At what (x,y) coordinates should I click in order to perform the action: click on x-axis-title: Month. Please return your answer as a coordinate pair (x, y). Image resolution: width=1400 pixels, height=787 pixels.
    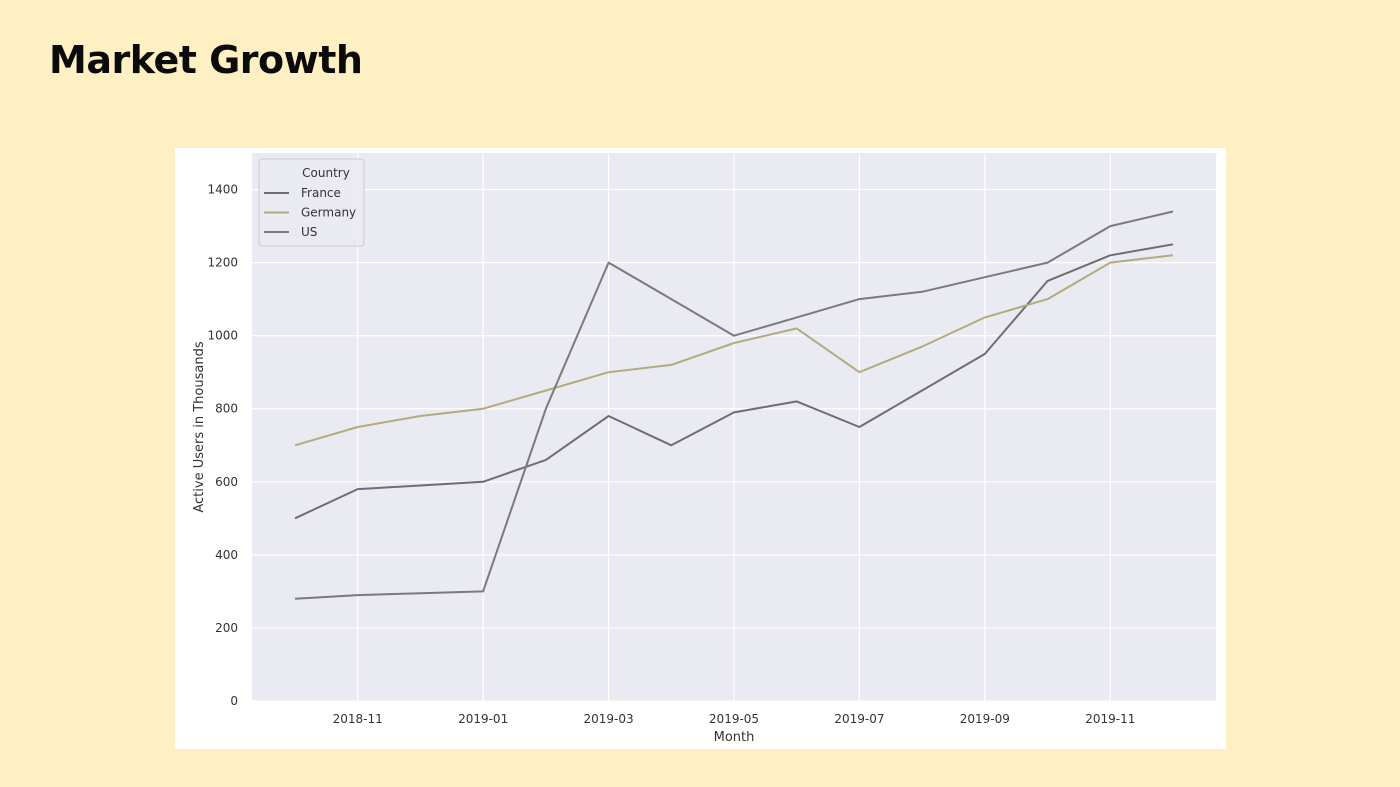
    Looking at the image, I should click on (734, 737).